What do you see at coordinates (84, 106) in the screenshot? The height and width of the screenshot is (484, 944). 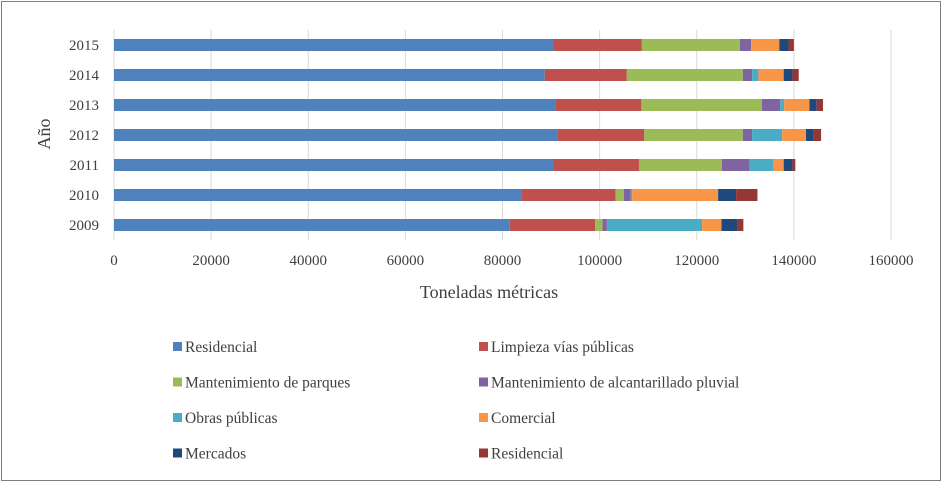 I see `y-tick-label-2013: 2013` at bounding box center [84, 106].